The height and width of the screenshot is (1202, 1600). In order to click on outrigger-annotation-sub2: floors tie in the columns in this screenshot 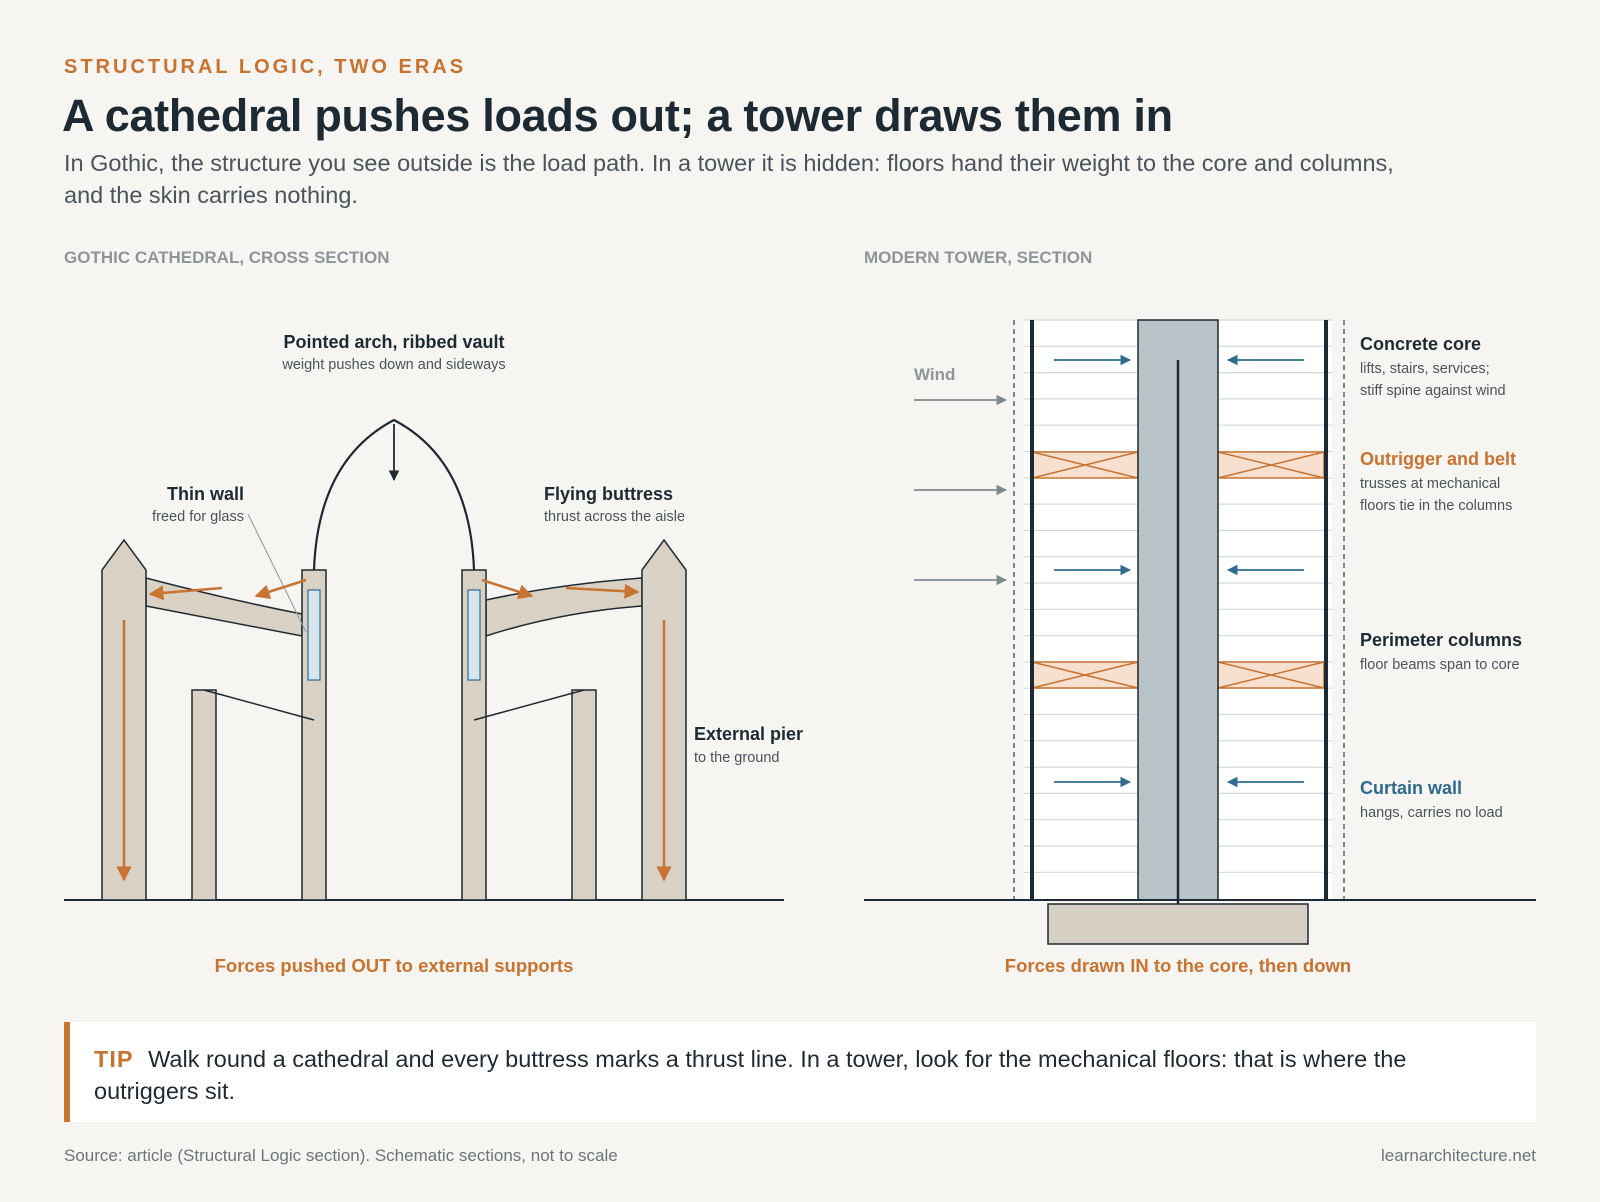, I will do `click(1436, 506)`.